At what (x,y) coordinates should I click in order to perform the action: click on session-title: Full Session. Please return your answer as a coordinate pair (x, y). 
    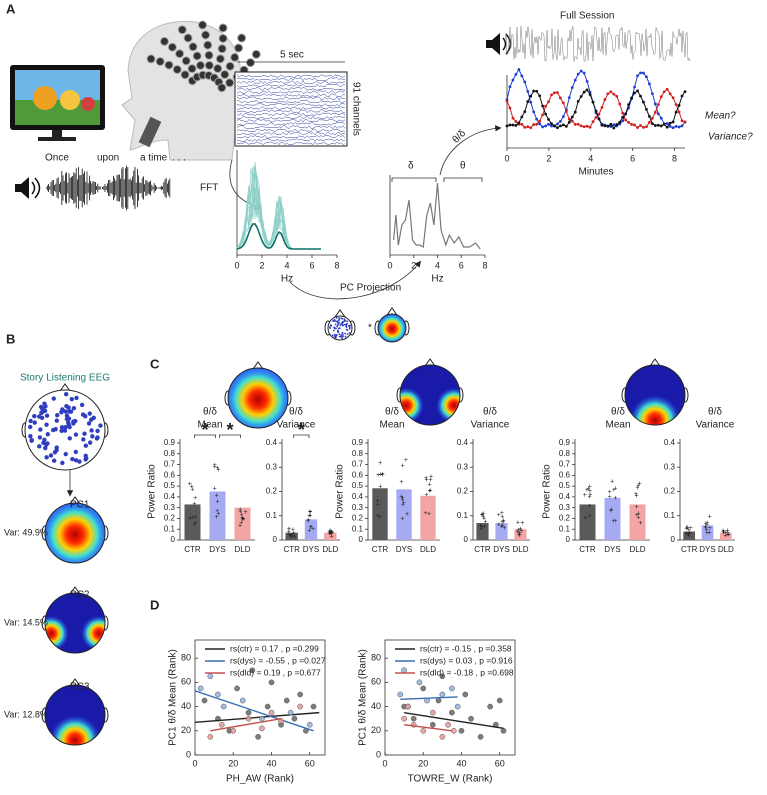
    Looking at the image, I should click on (587, 16).